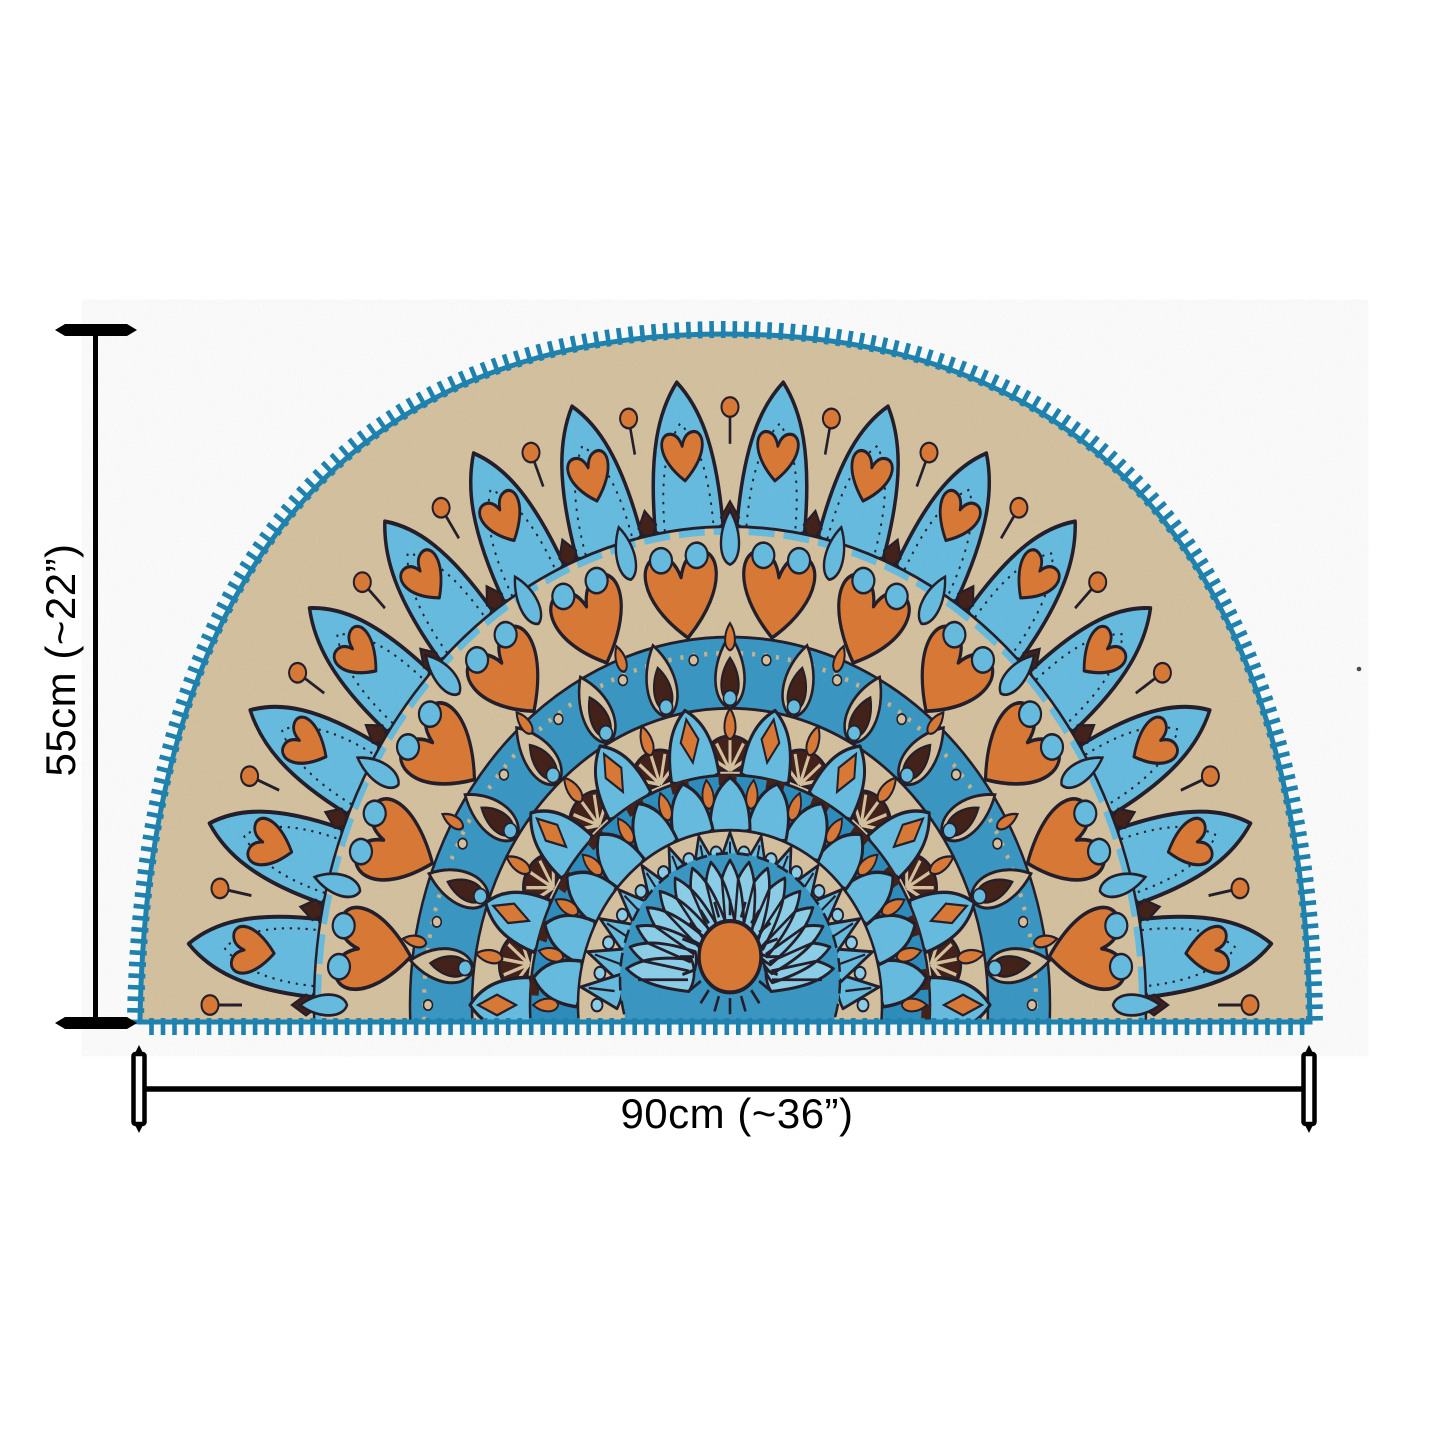 This screenshot has height=1445, width=1445. I want to click on height-dim-top-cap, so click(96, 330).